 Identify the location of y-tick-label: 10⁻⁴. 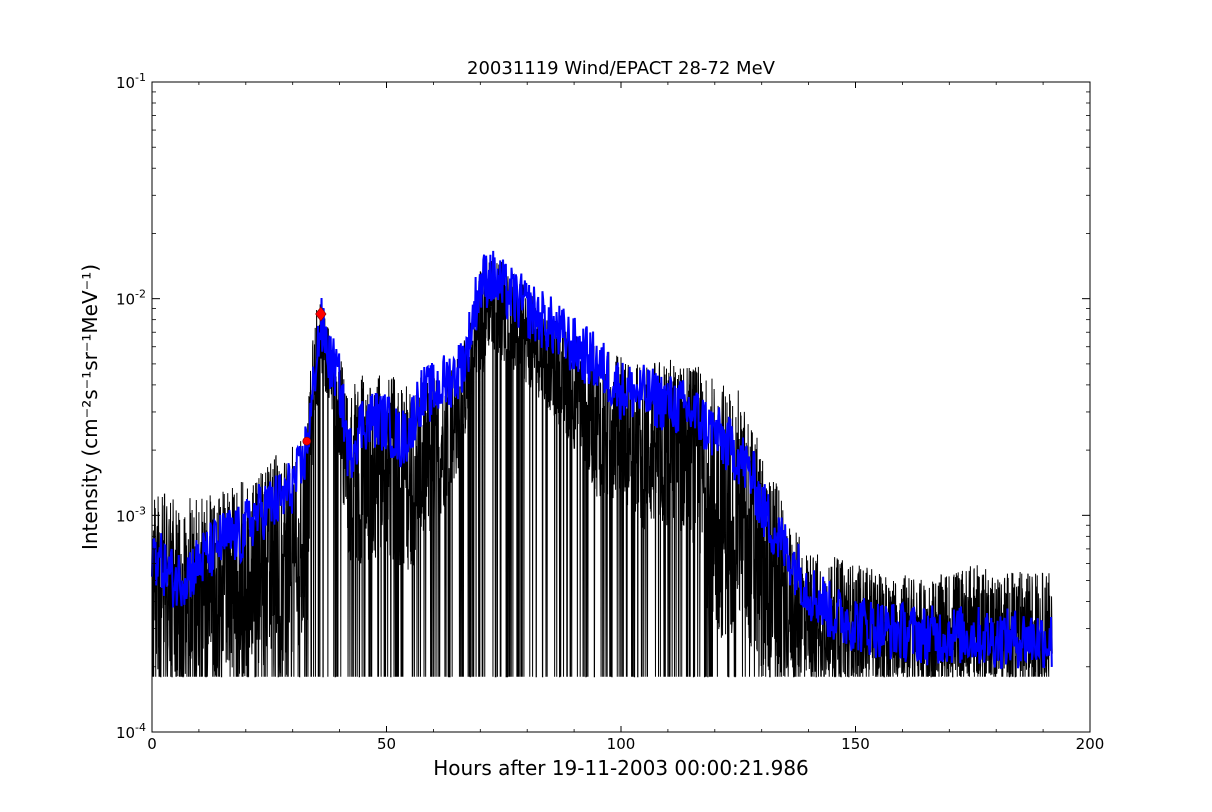
(131, 731).